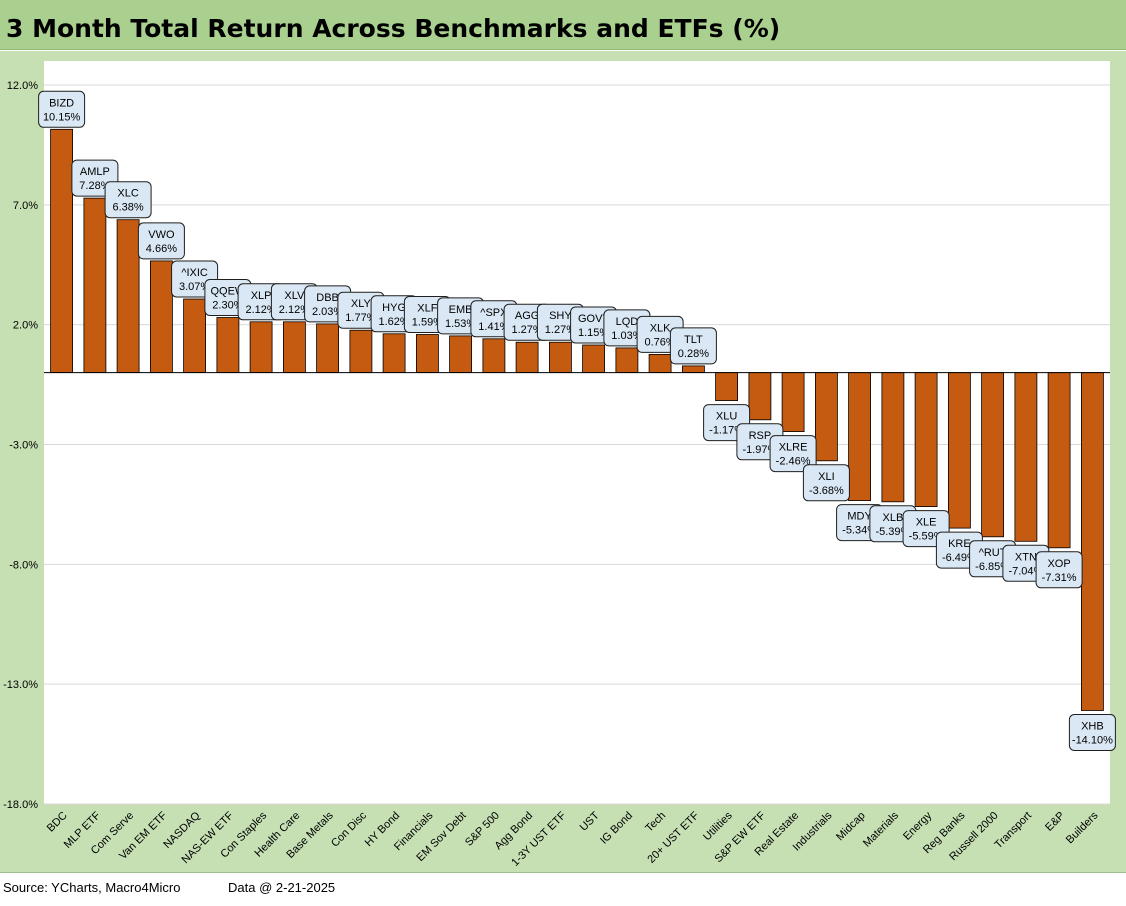 The height and width of the screenshot is (906, 1126). What do you see at coordinates (227, 306) in the screenshot?
I see `callout-value: 2.30%` at bounding box center [227, 306].